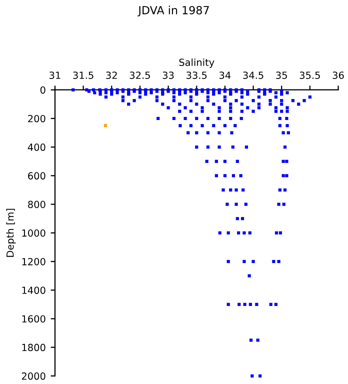 The image size is (348, 384). Describe the element at coordinates (34, 233) in the screenshot. I see `y-tick-label: 1000` at that location.